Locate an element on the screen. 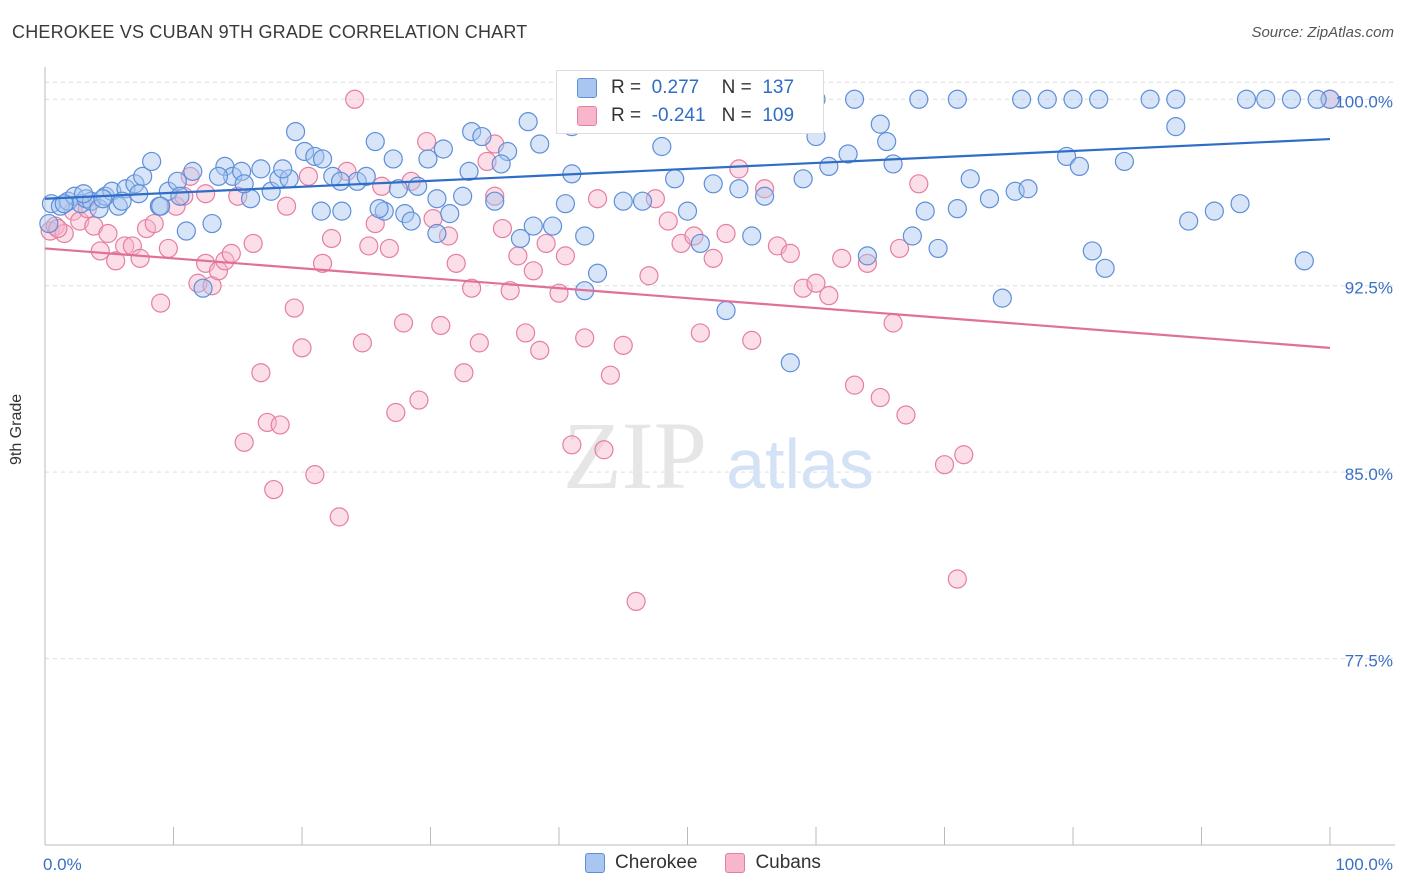  source-credit: Source: ZipAtlas.com is located at coordinates (1322, 32).